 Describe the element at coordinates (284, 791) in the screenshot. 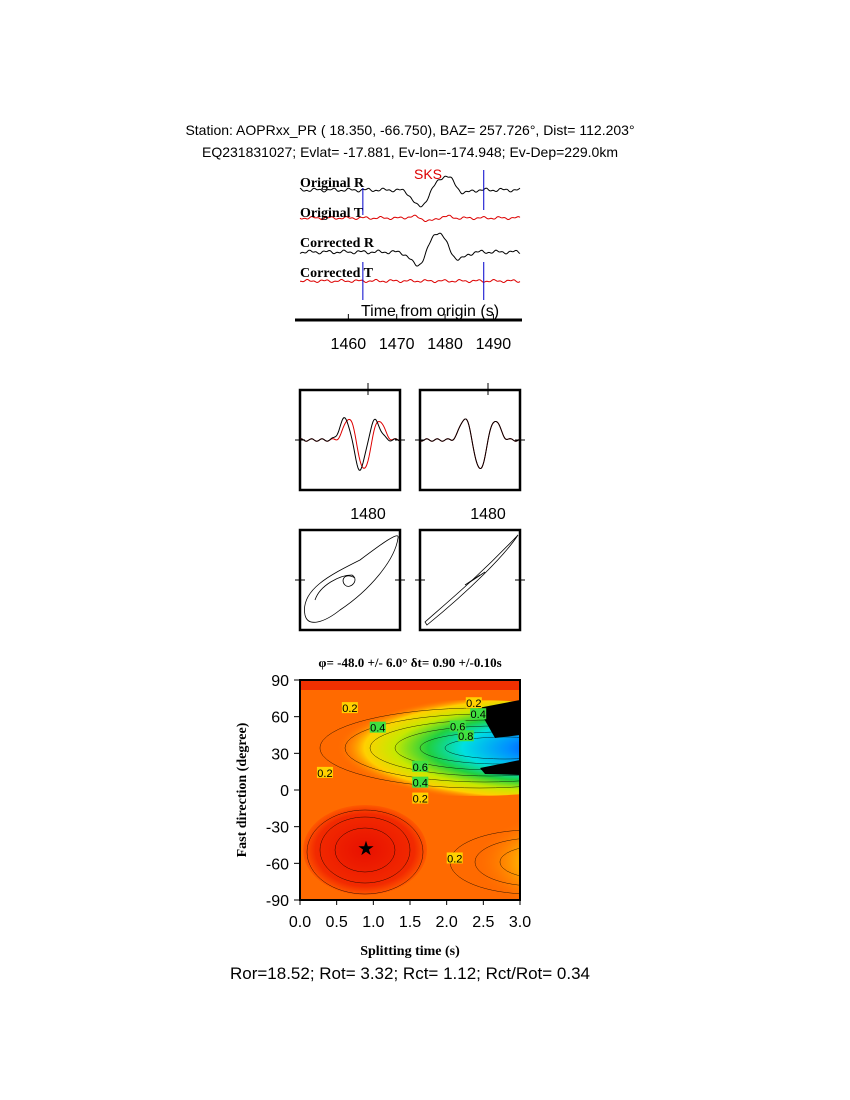

I see `y-tick-label: 0` at that location.